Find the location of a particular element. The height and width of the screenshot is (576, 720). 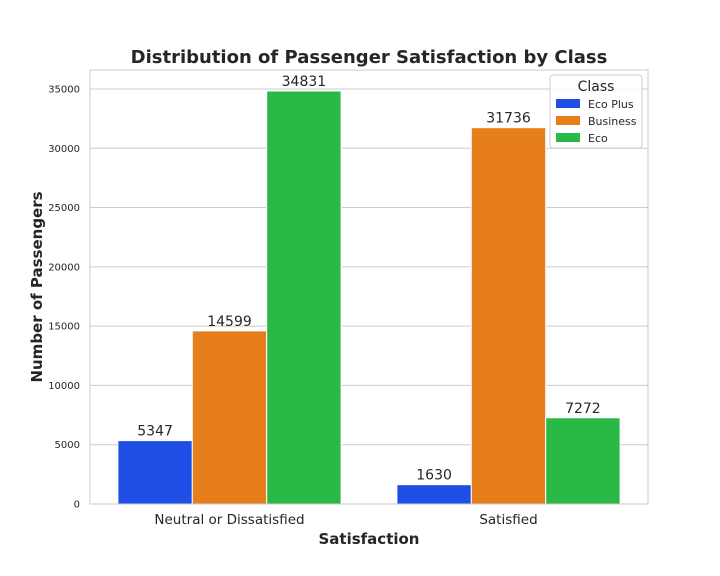

y-tick-label: 15000 is located at coordinates (64, 327).